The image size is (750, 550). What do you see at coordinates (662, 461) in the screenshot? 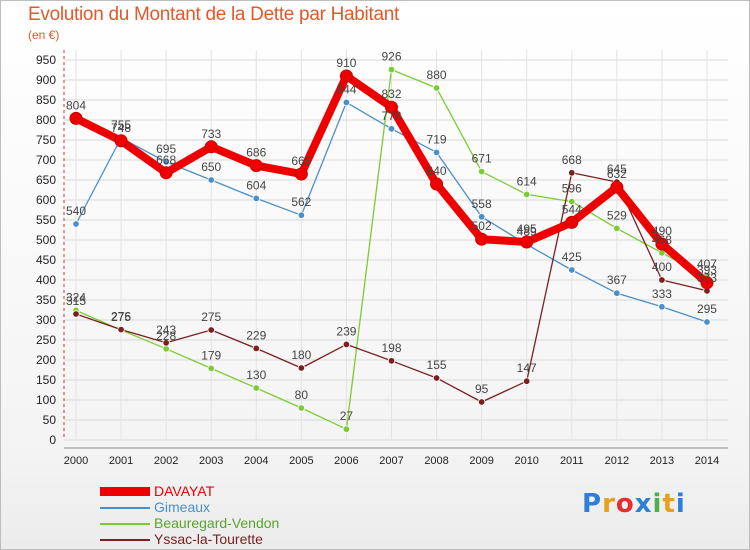
I see `x-tick-label: 2013` at bounding box center [662, 461].